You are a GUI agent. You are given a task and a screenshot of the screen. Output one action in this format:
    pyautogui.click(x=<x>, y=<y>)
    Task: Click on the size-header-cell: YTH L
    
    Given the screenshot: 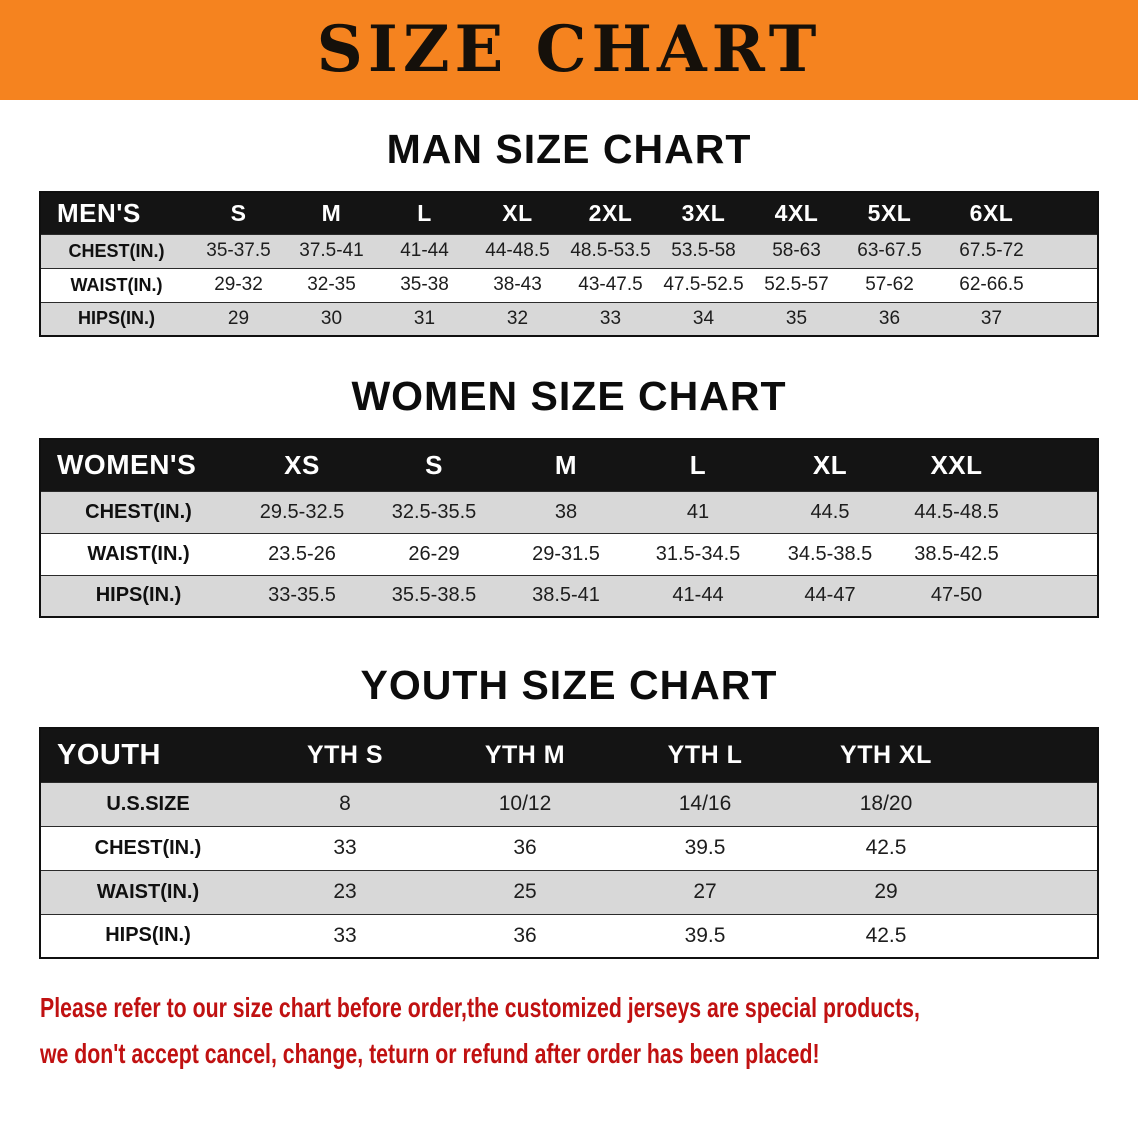 What is the action you would take?
    pyautogui.click(x=705, y=755)
    